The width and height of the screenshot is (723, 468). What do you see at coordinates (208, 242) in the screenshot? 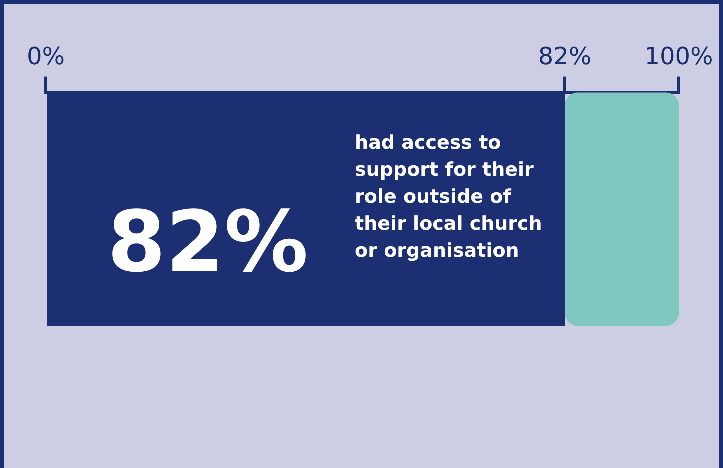
I see `data-label: 82%` at bounding box center [208, 242].